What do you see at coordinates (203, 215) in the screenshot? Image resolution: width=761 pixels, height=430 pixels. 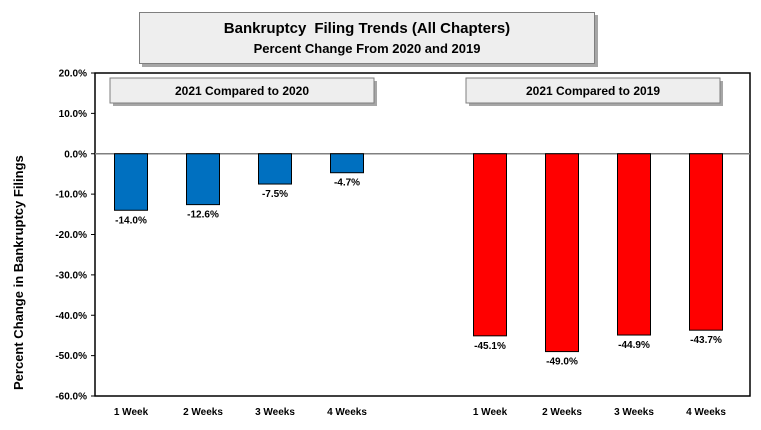 I see `data-label: -12.6%` at bounding box center [203, 215].